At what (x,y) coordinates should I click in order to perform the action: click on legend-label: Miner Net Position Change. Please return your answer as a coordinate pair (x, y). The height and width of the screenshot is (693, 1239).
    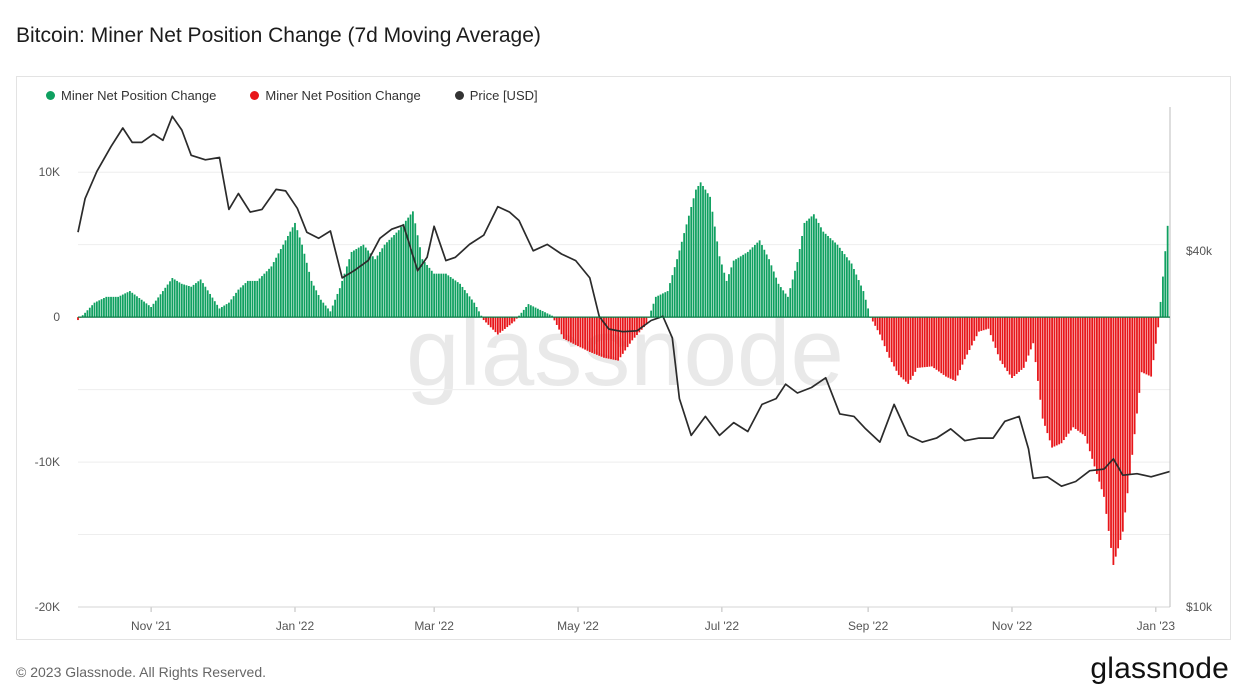
    Looking at the image, I should click on (343, 95).